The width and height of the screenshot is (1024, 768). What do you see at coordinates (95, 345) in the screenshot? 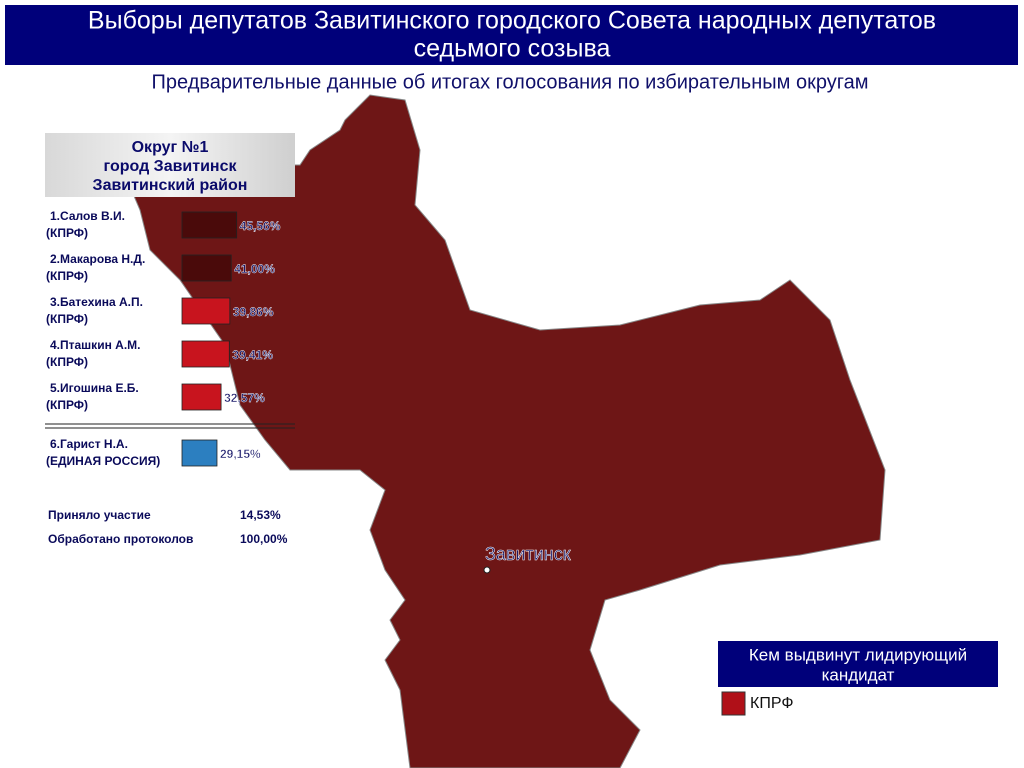
I see `candidate-name: 4.Пташкин А.М.` at bounding box center [95, 345].